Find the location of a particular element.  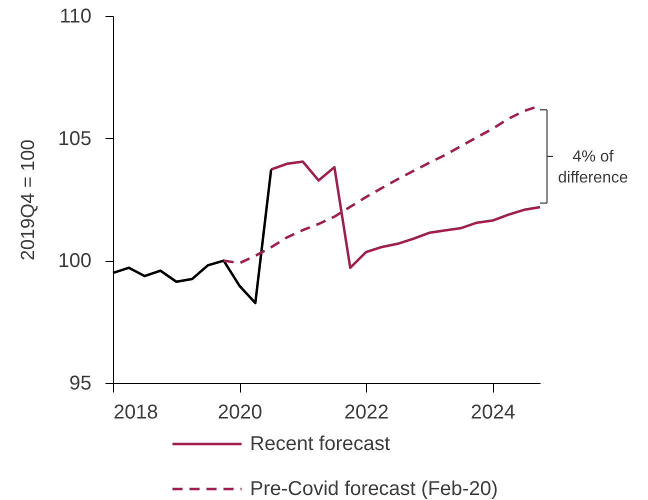

x-tick-label: 2022 is located at coordinates (366, 413).